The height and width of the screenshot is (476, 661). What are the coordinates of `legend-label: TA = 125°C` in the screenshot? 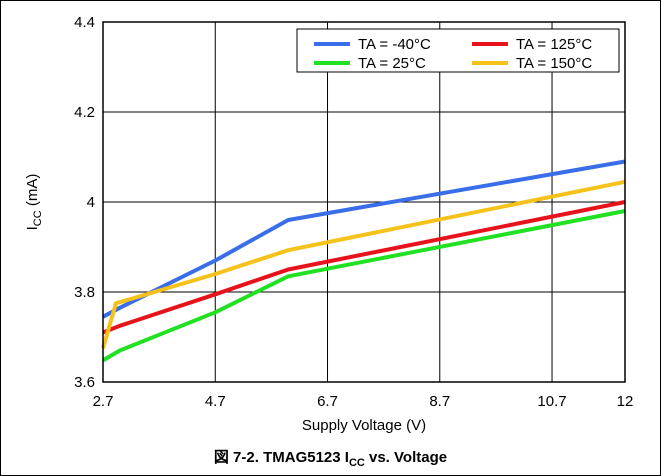 It's located at (554, 44).